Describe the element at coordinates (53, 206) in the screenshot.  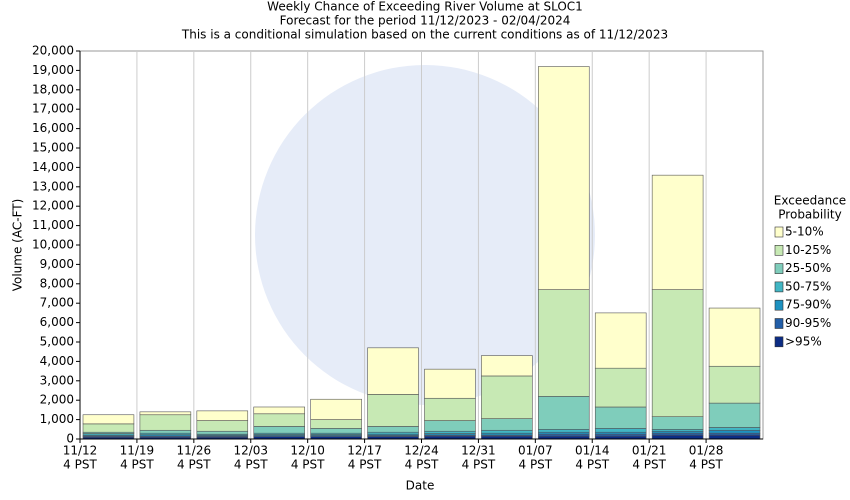
I see `y-tick-label: 12,000` at that location.